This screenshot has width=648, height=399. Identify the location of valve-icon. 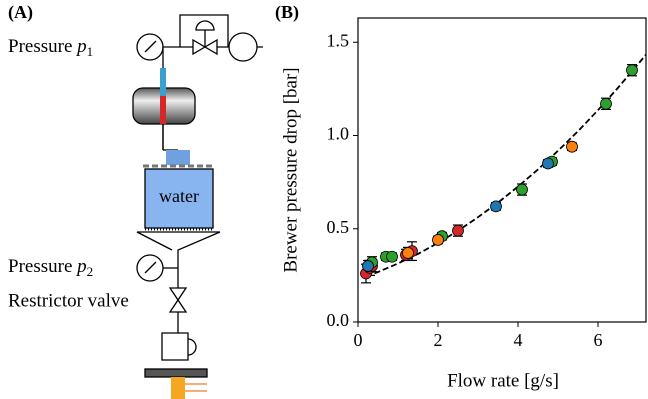
(205, 47).